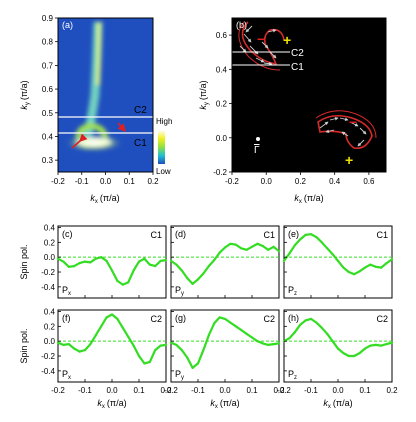 The width and height of the screenshot is (416, 422). What do you see at coordinates (311, 390) in the screenshot?
I see `panel-h-xtick-label: -0.1` at bounding box center [311, 390].